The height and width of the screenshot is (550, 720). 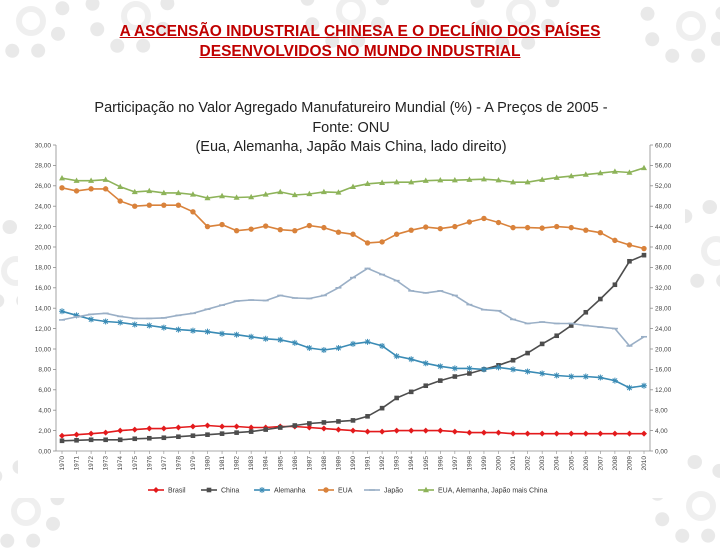 What do you see at coordinates (295, 463) in the screenshot?
I see `x-tick-label: 1986` at bounding box center [295, 463].